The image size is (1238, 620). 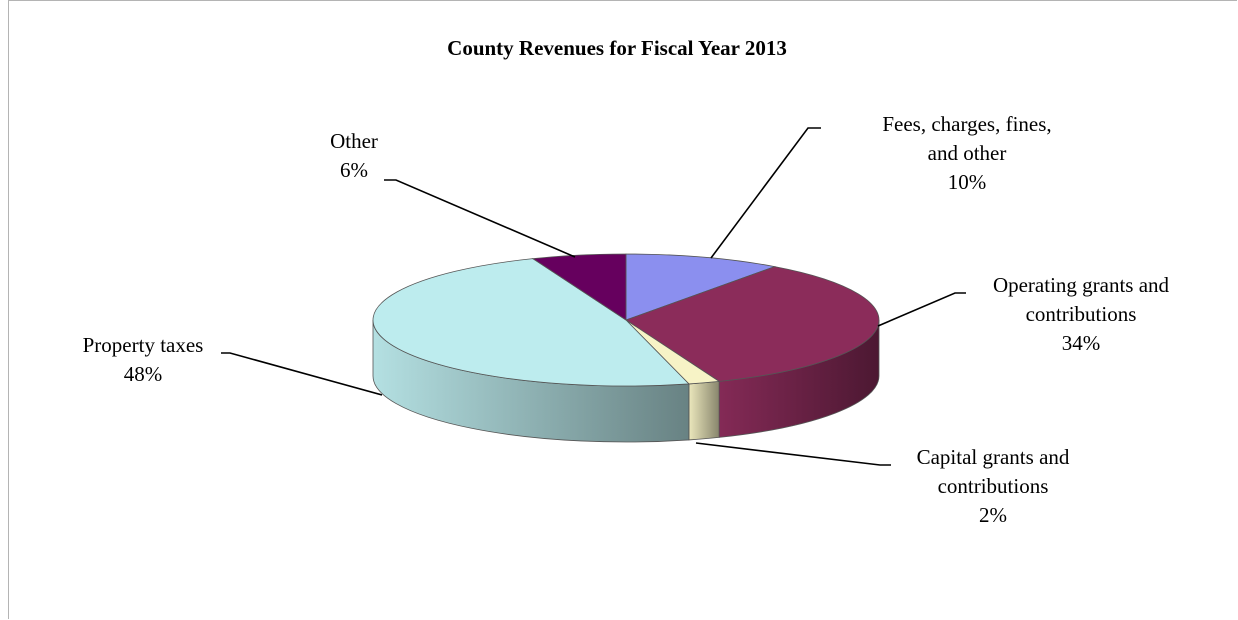 What do you see at coordinates (1081, 285) in the screenshot?
I see `slice-name-label: Operating grants and` at bounding box center [1081, 285].